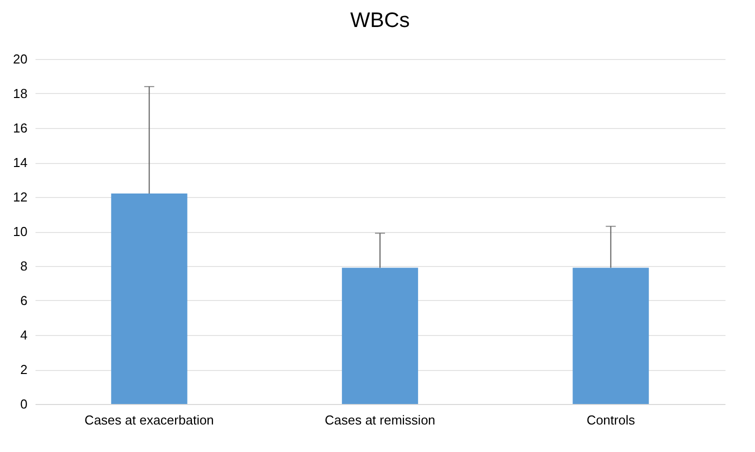 The image size is (755, 452). What do you see at coordinates (20, 59) in the screenshot?
I see `y-tick-label: 20` at bounding box center [20, 59].